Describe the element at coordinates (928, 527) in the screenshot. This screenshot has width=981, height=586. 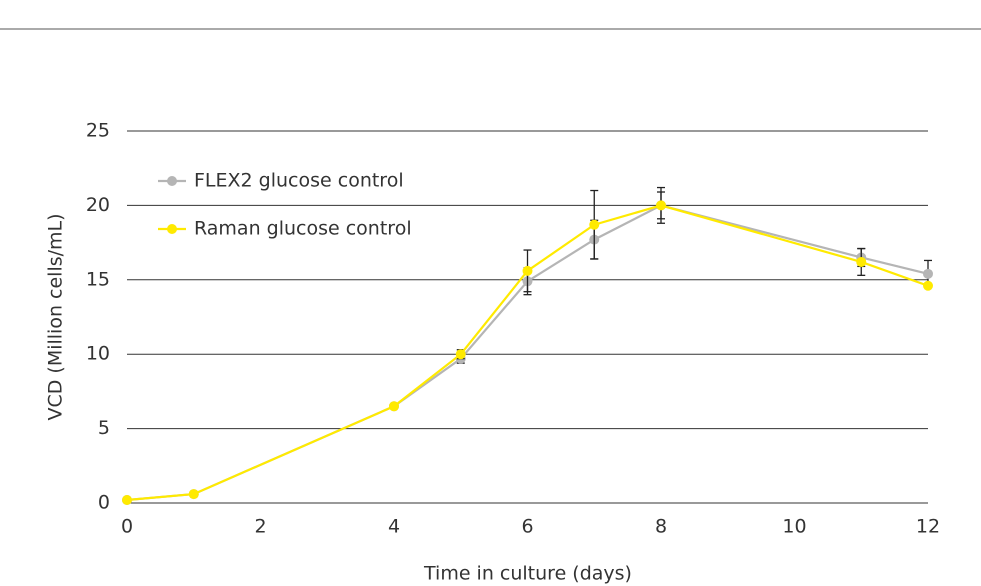
I see `x-tick-label: 12` at that location.